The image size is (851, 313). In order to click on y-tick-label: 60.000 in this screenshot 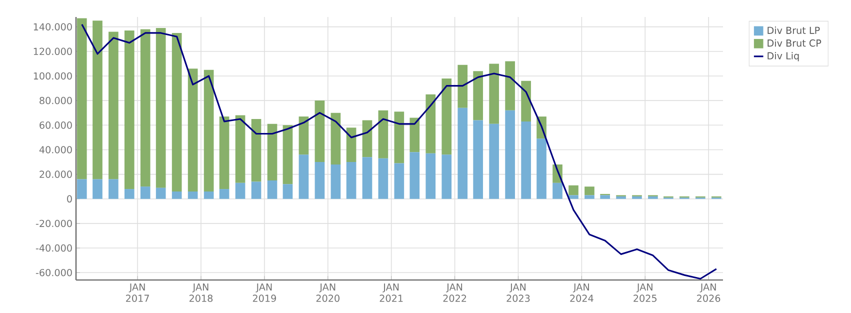, I will do `click(56, 125)`.